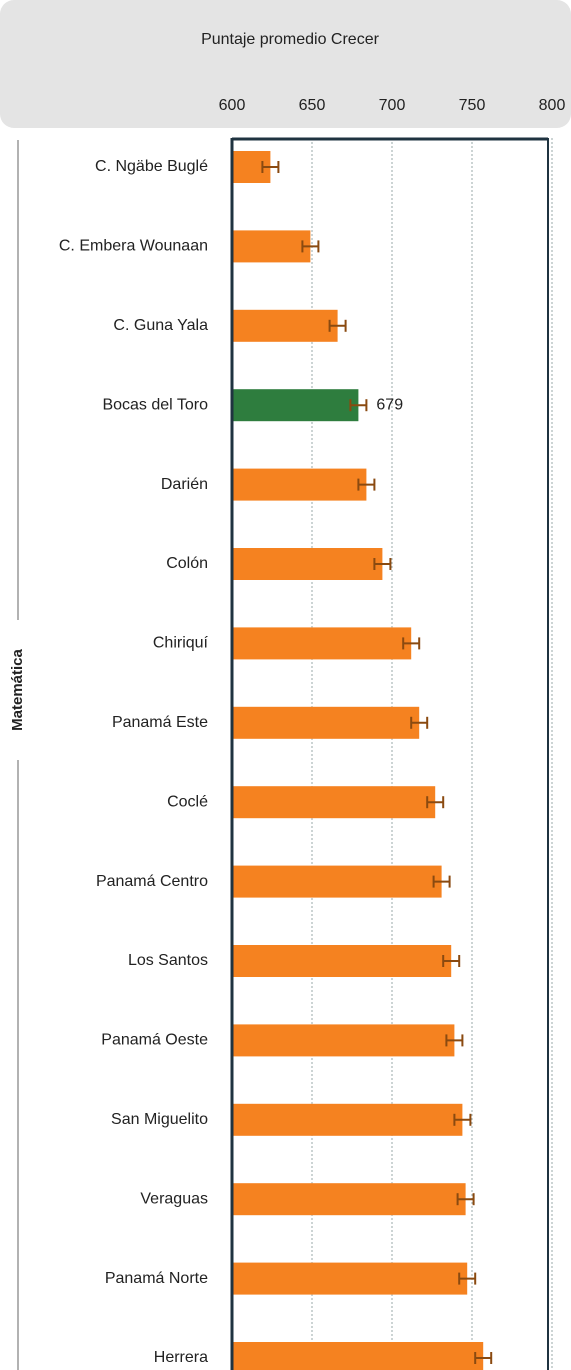  What do you see at coordinates (232, 105) in the screenshot?
I see `x-tick-label: 600` at bounding box center [232, 105].